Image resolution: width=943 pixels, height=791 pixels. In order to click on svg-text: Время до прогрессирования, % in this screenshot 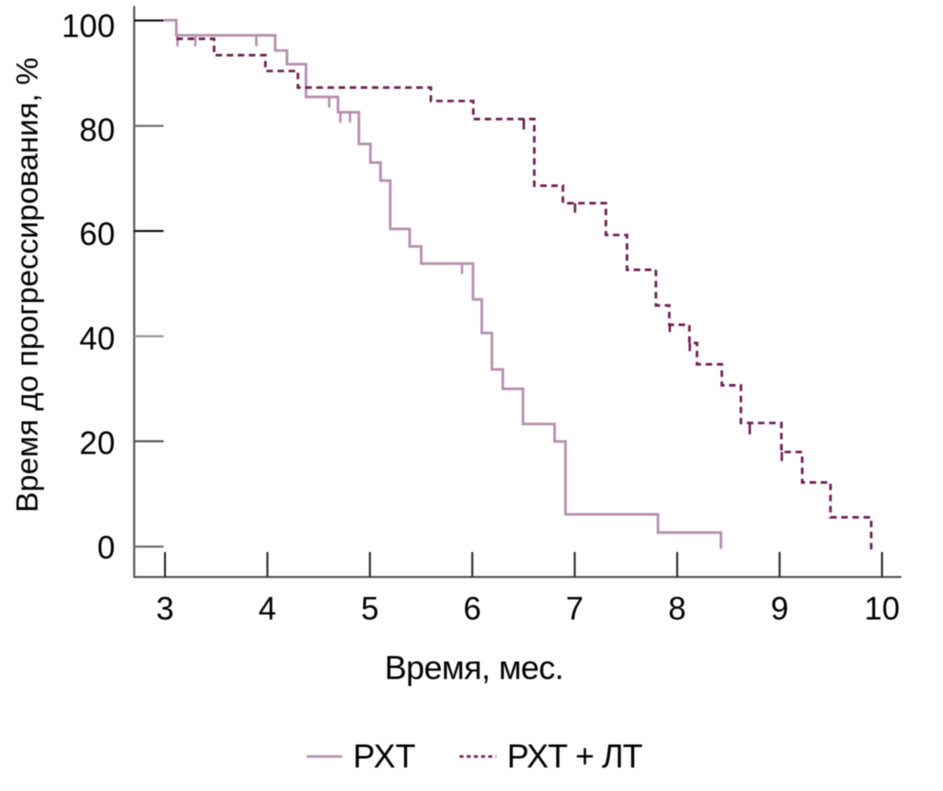, I will do `click(27, 284)`.